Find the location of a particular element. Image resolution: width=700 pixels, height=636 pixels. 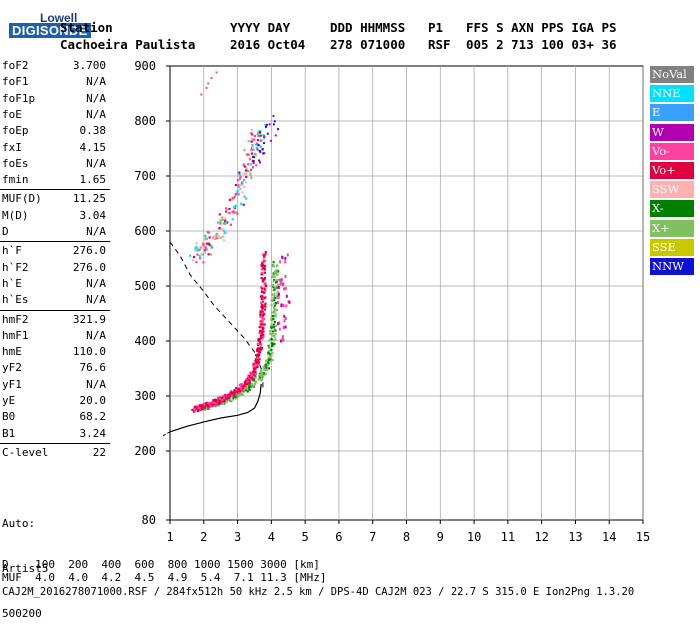

param-row: fxI 4.15 is located at coordinates (54, 148).